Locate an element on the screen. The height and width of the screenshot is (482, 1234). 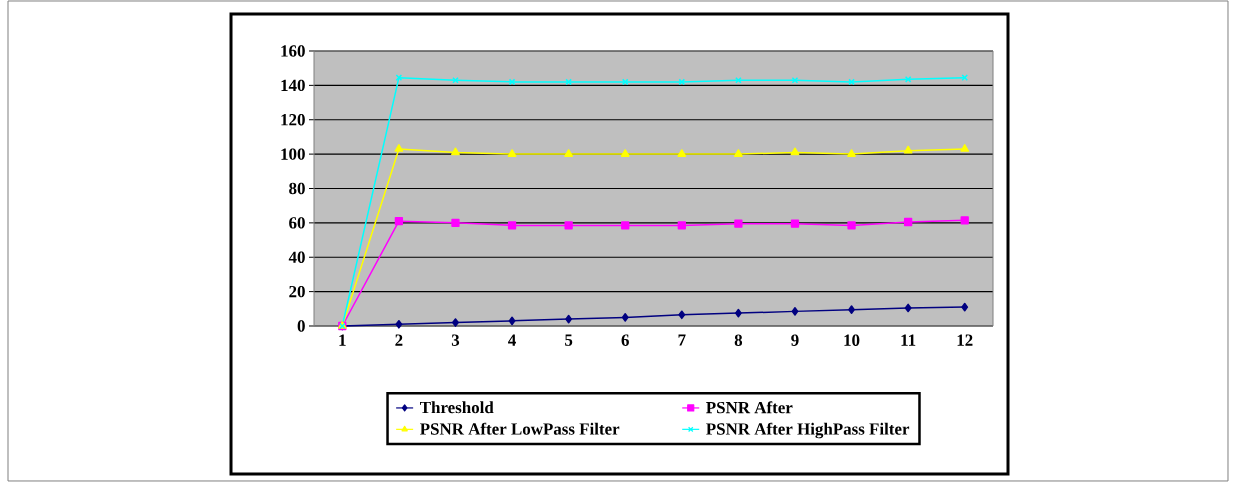
y-tick-label: 20 is located at coordinates (297, 291).